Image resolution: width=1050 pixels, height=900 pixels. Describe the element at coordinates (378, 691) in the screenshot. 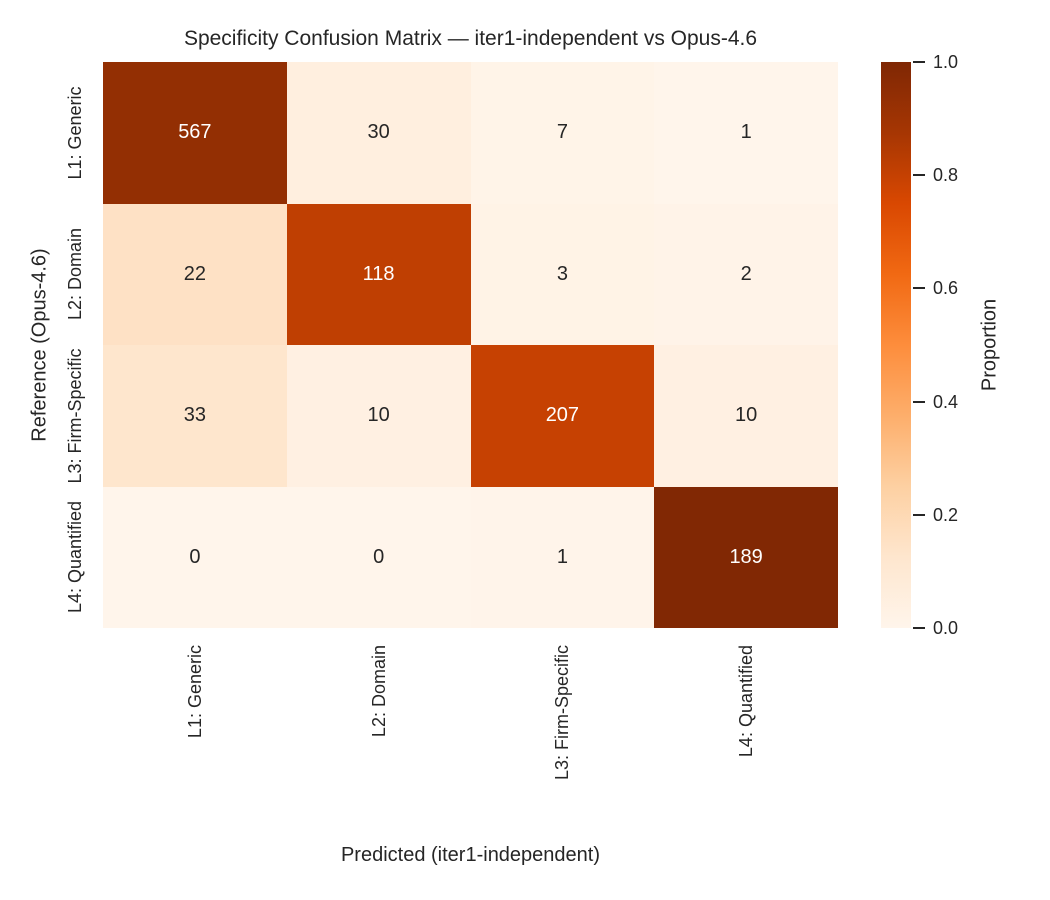

I see `x-tick-label-1: L2: Domain` at that location.